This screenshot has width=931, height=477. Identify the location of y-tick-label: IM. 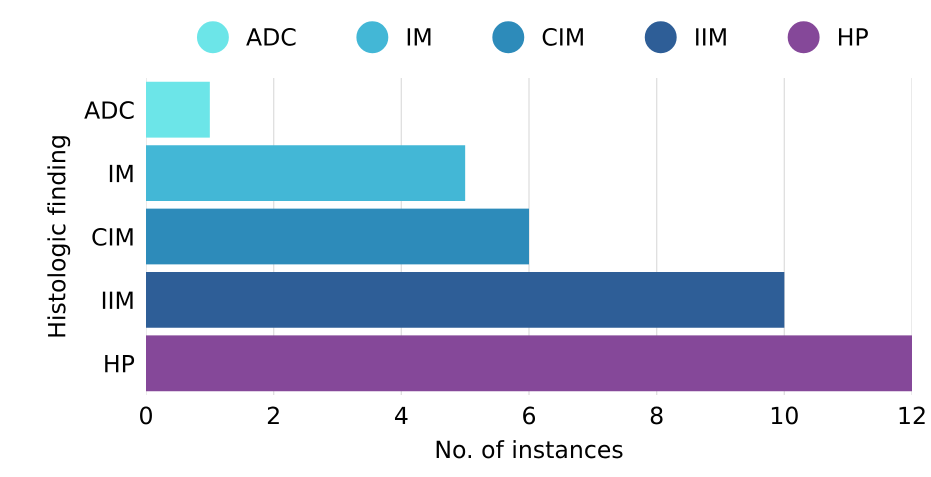
(121, 173).